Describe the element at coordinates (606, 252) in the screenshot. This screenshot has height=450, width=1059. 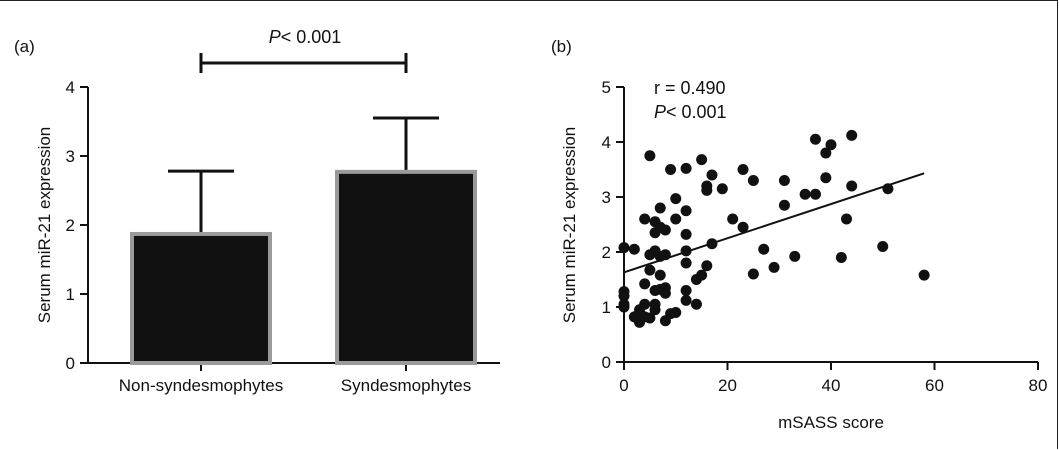
I see `panel-b-y-tick-label: 2` at that location.